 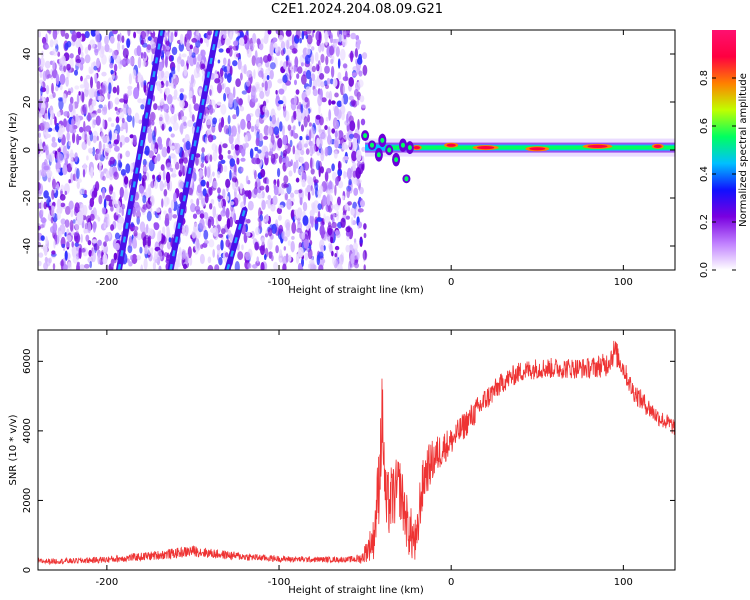 I want to click on colorbar-tick-label: 0.8, so click(x=704, y=78).